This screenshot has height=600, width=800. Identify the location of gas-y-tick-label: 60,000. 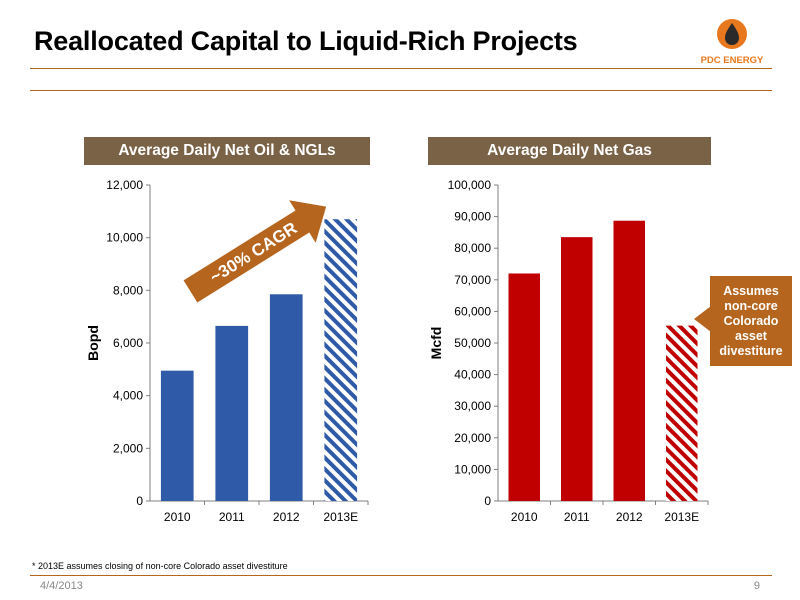
(472, 311).